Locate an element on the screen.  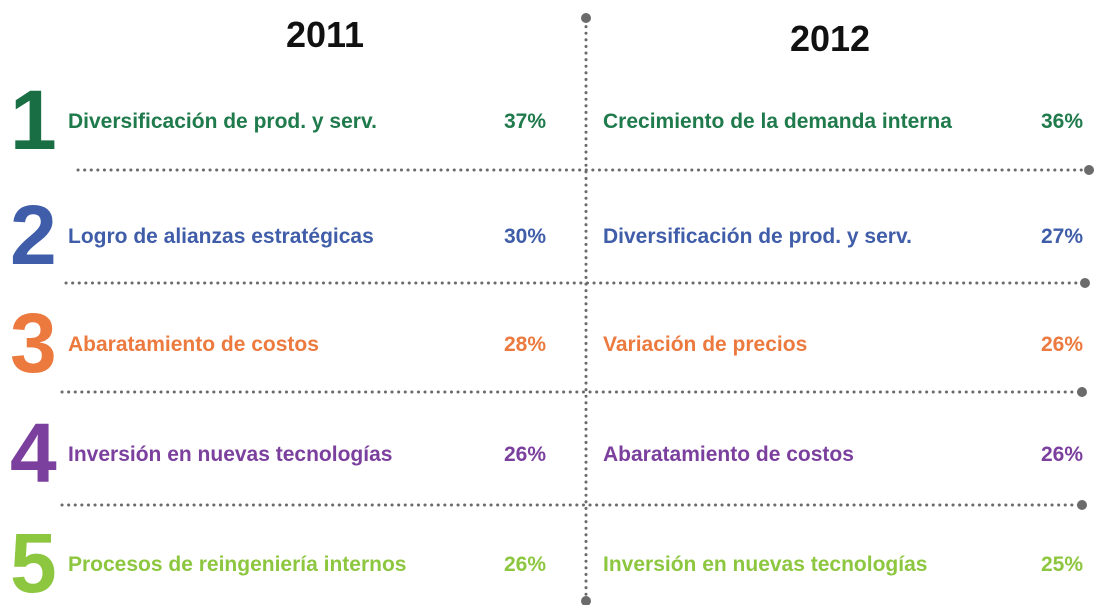
year-heading: 2011 is located at coordinates (325, 34).